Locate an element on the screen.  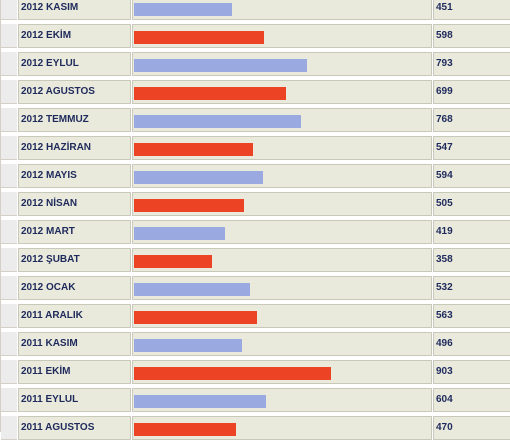
value-cell: 451 is located at coordinates (471, 10).